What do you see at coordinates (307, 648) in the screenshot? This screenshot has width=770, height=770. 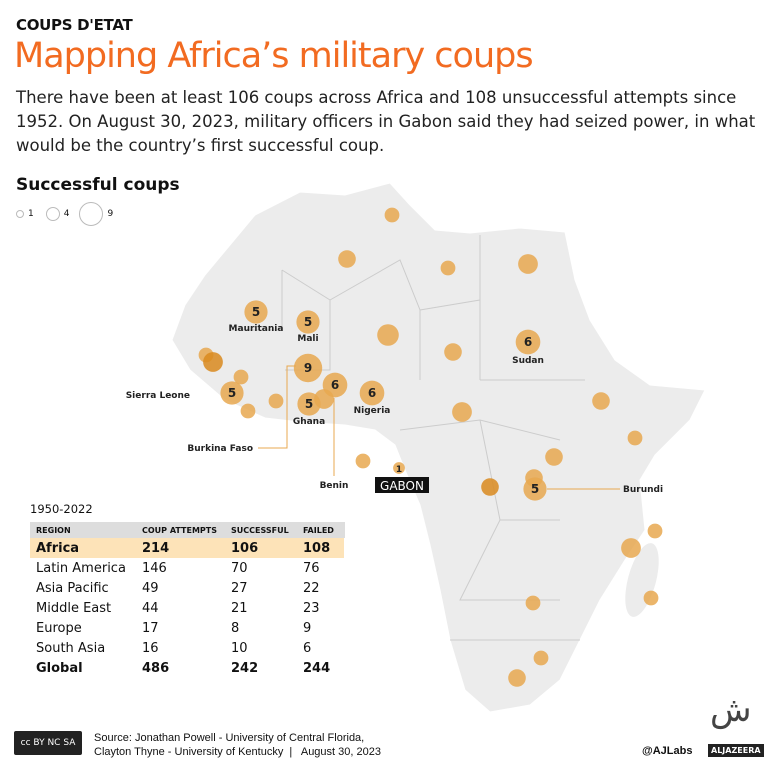 I see `table-cell: 6` at bounding box center [307, 648].